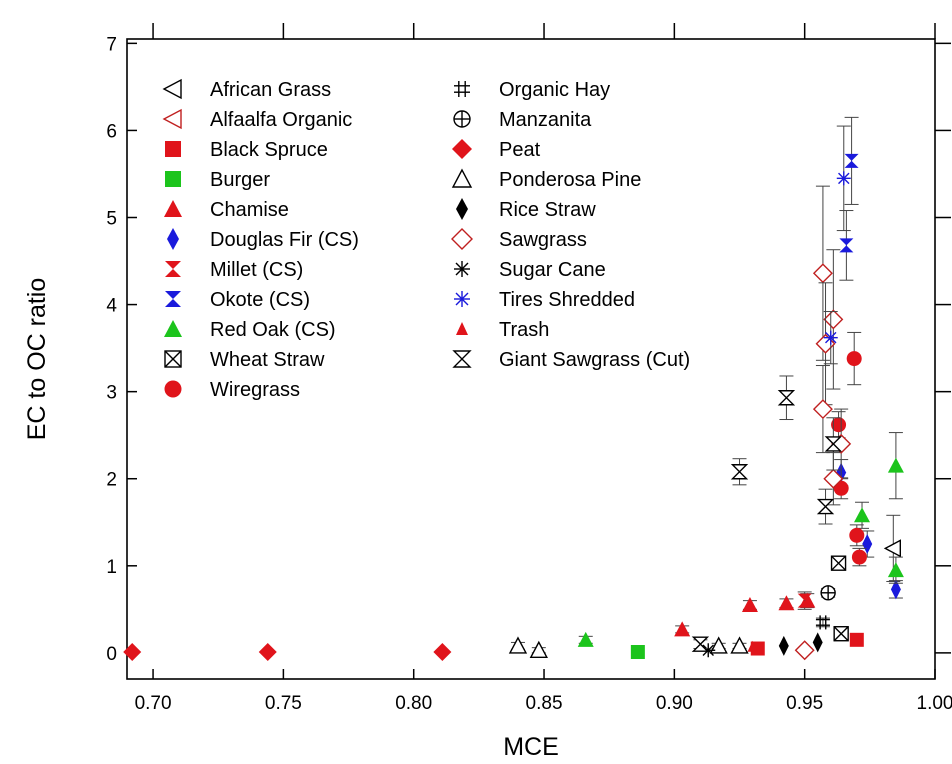 Image resolution: width=952 pixels, height=764 pixels. What do you see at coordinates (520, 150) in the screenshot?
I see `legend-label: Peat` at bounding box center [520, 150].